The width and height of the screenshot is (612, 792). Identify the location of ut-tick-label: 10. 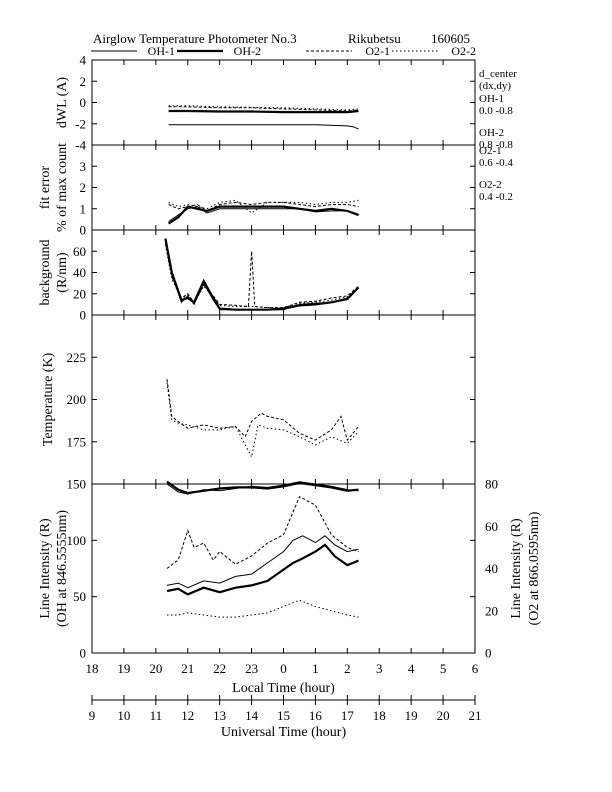
(123, 715).